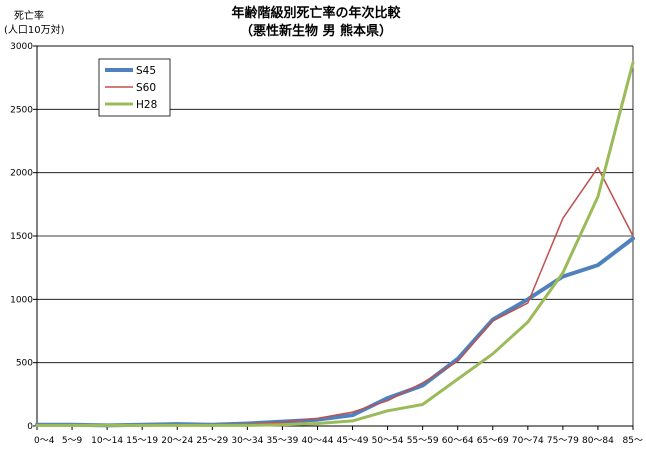  Describe the element at coordinates (142, 441) in the screenshot. I see `x-tick-label: 15〜19` at that location.